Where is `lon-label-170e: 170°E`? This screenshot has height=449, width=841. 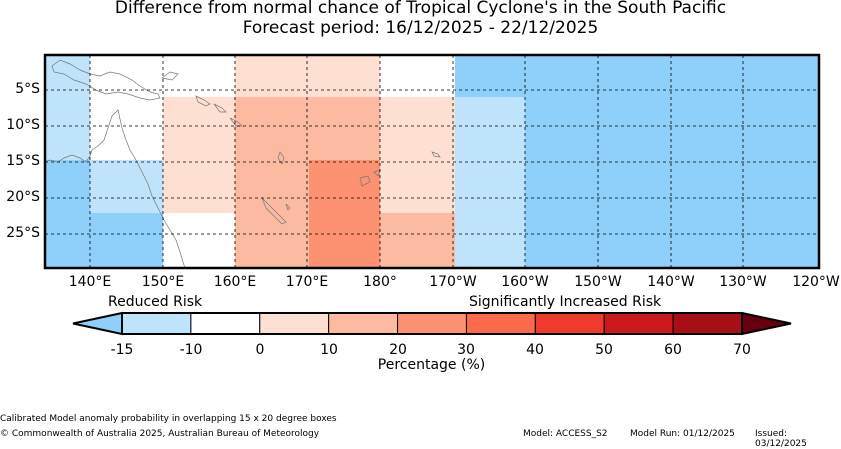 lon-label-170e: 170°E is located at coordinates (307, 282).